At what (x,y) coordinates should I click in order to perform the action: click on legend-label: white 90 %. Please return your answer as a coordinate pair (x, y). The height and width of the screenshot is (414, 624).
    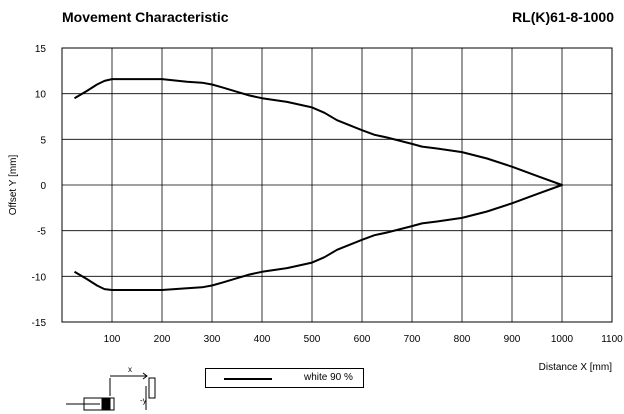
    Looking at the image, I should click on (328, 377).